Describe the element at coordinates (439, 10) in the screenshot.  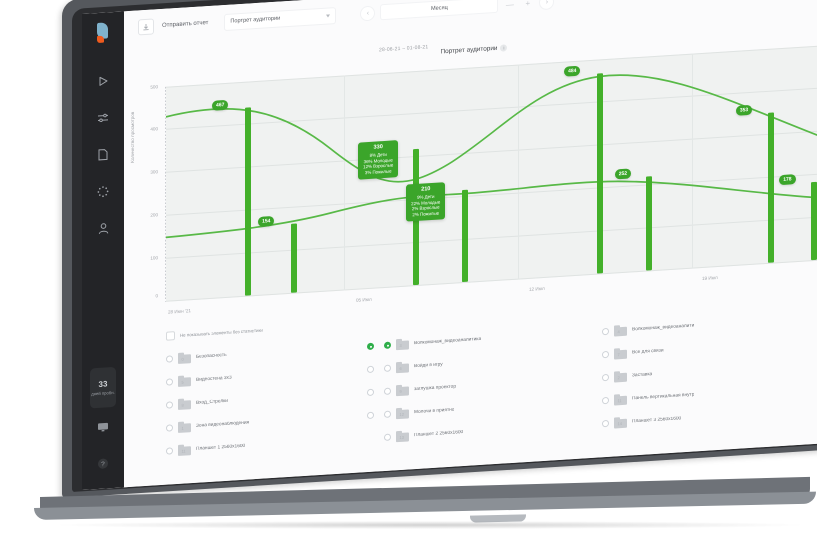
I see `period-select: Месяц` at that location.